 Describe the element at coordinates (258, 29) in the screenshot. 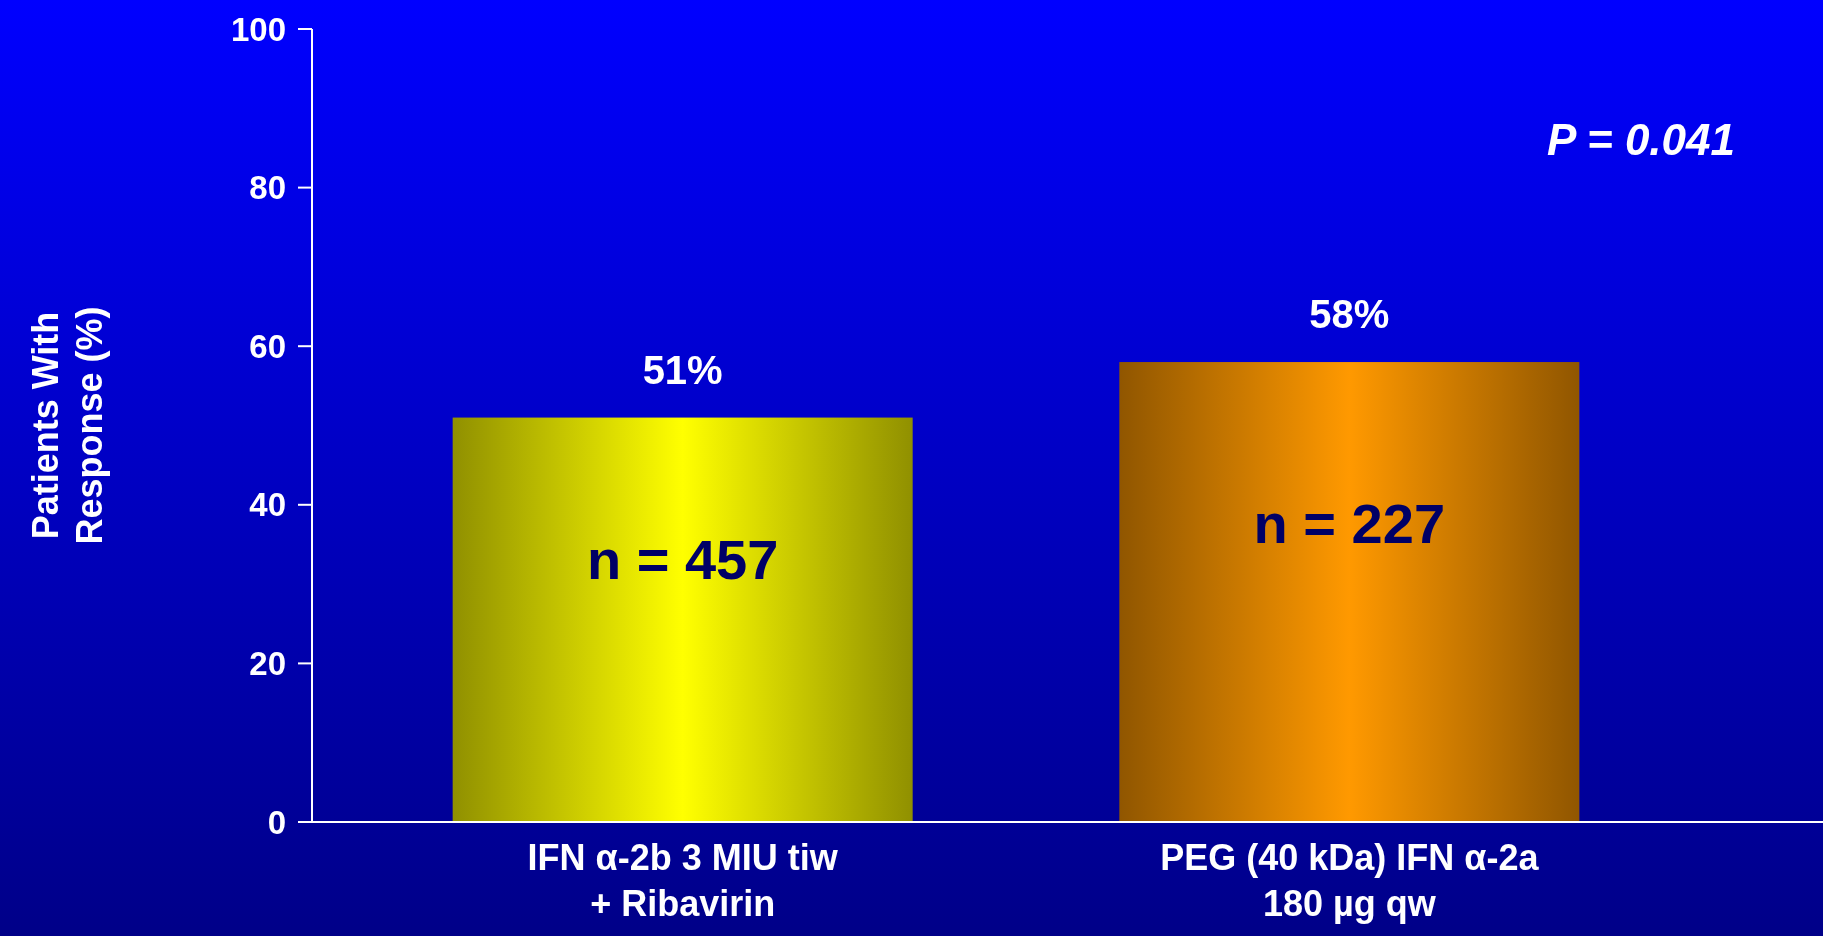

I see `y-tick-label: 100` at that location.